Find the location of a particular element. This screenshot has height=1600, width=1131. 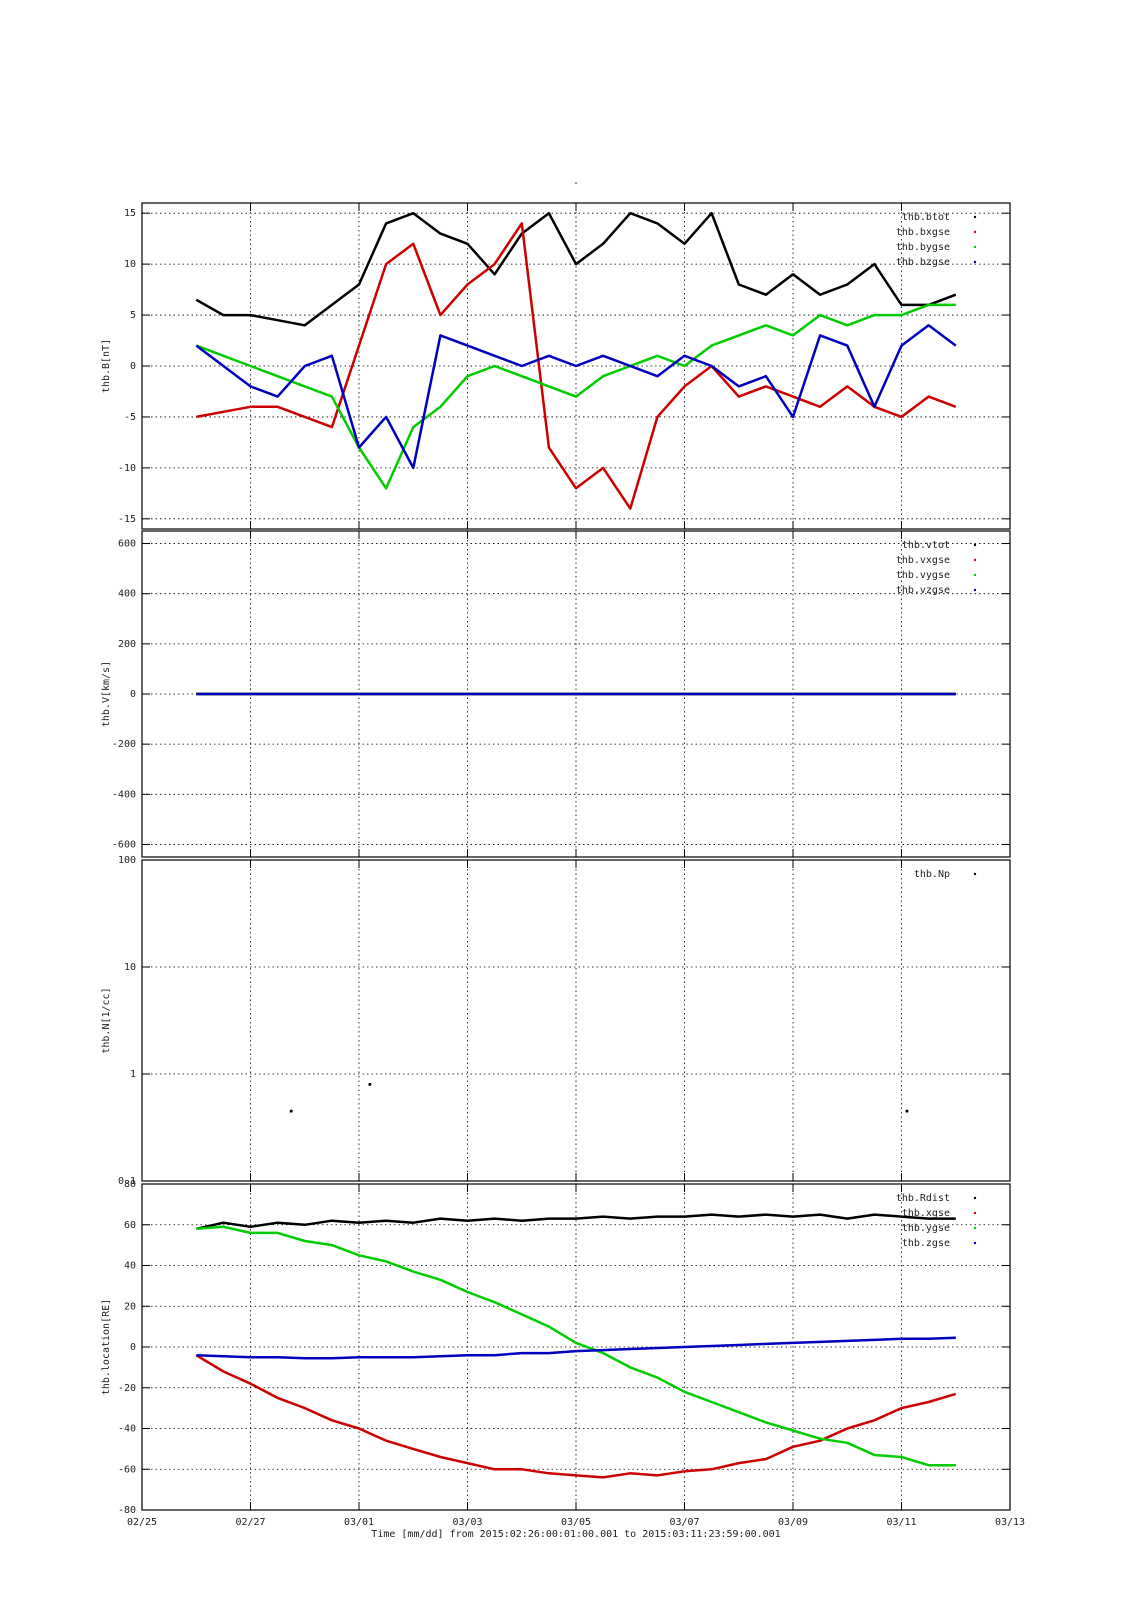

y-tick-label: 80 is located at coordinates (130, 1184).